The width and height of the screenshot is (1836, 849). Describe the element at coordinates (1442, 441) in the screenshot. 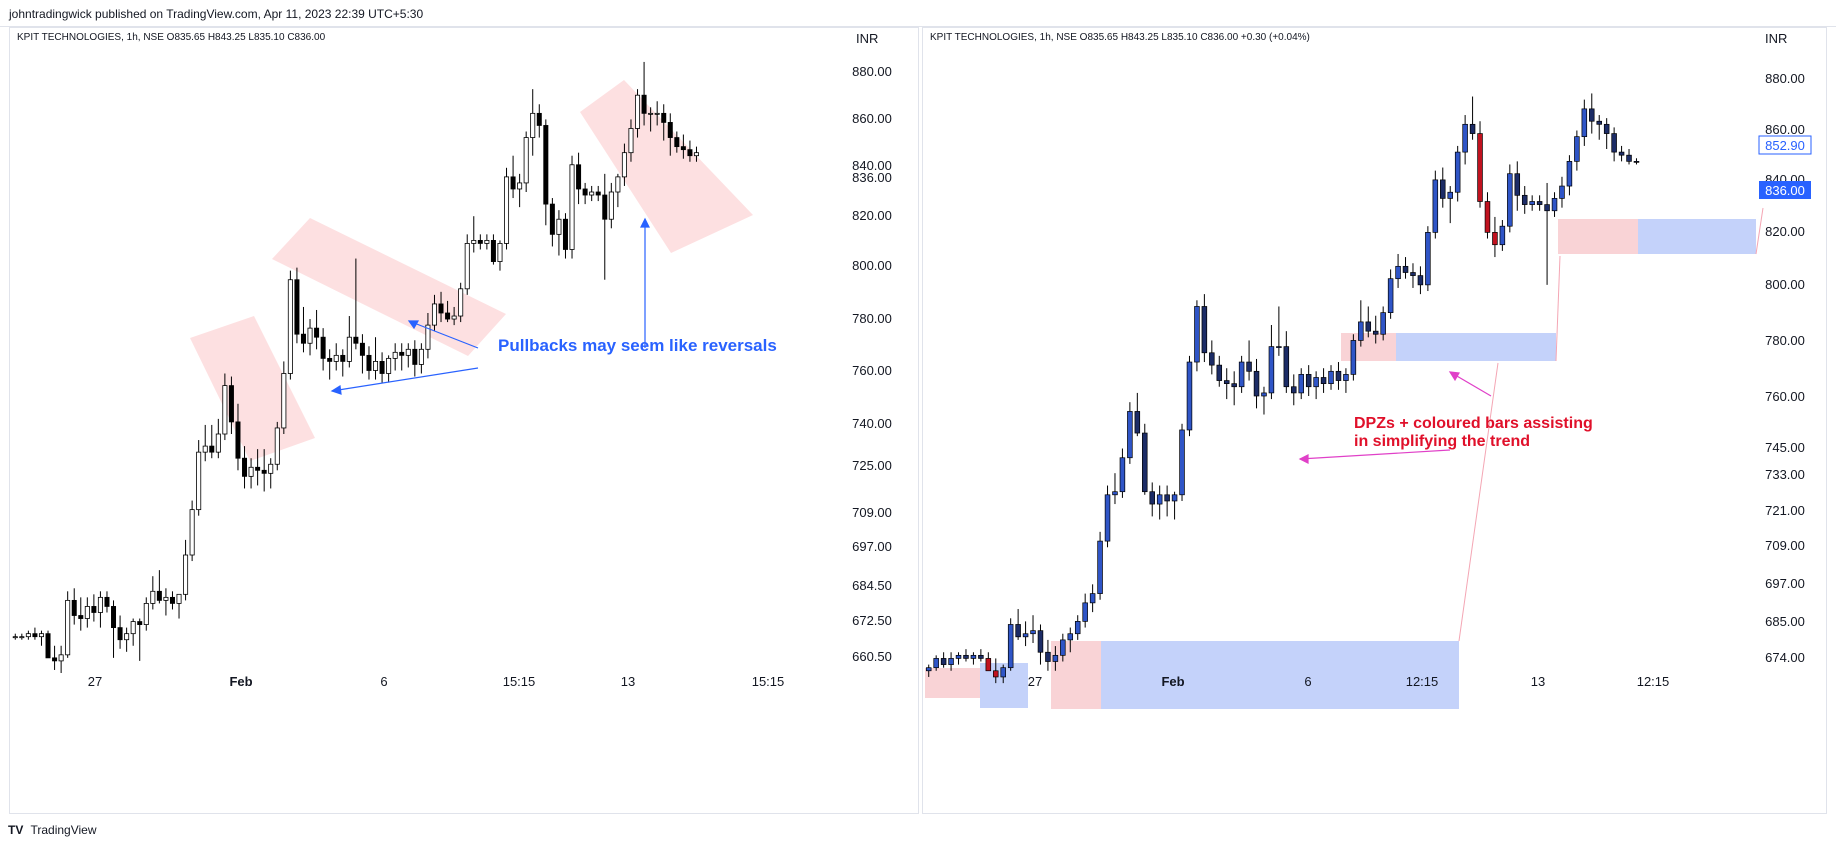

I see `right-annotation-line2: in simplifying the trend` at that location.